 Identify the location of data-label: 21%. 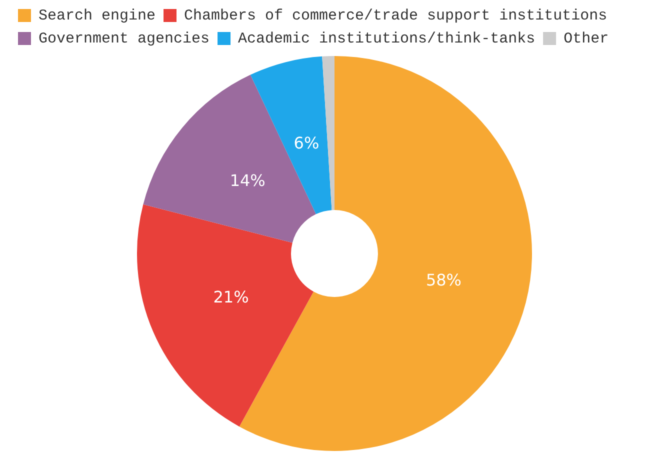
(231, 296).